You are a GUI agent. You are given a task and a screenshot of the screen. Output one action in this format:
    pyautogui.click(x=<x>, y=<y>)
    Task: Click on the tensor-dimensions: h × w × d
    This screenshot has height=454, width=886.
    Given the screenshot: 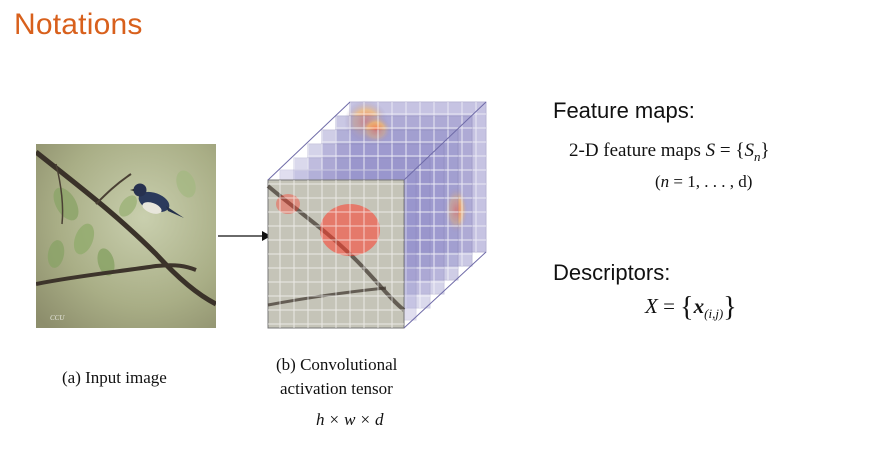 What is the action you would take?
    pyautogui.click(x=350, y=420)
    